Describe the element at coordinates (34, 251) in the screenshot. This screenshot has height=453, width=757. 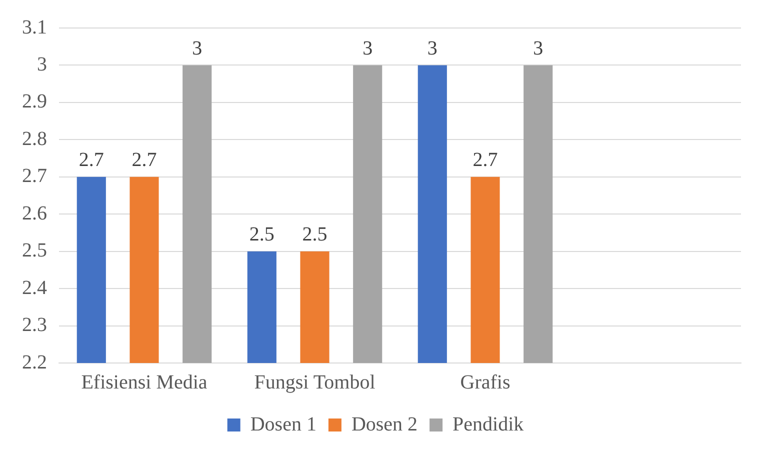
I see `y-tick-label: 2.5` at that location.